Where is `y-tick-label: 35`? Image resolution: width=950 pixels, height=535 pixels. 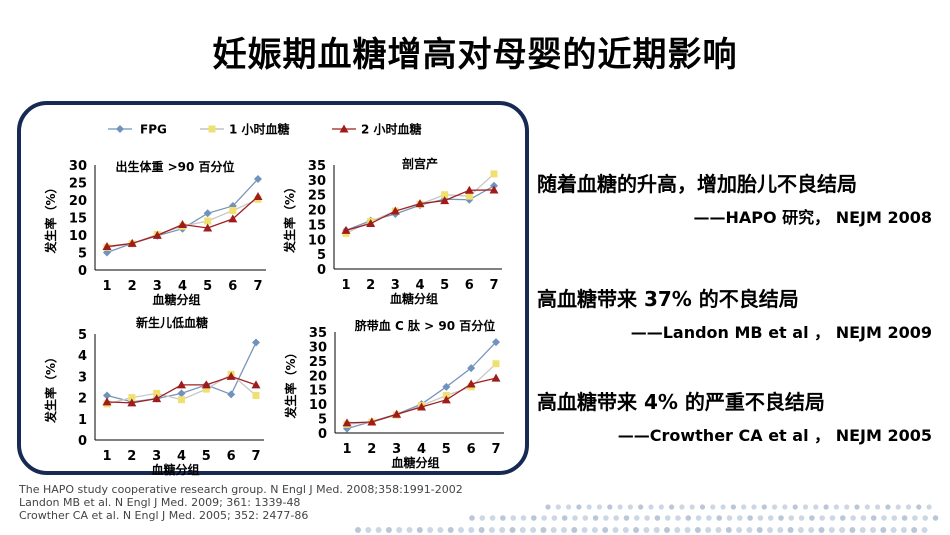 y-tick-label: 35 is located at coordinates (318, 333).